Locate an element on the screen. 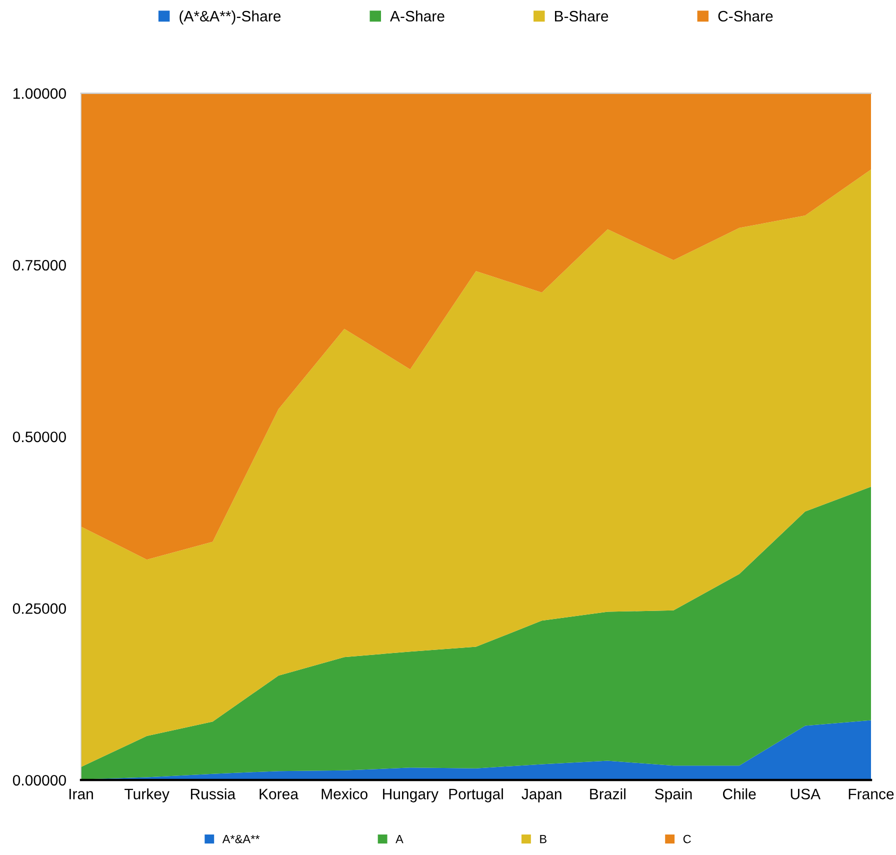  x-tick-label: Spain is located at coordinates (673, 795).